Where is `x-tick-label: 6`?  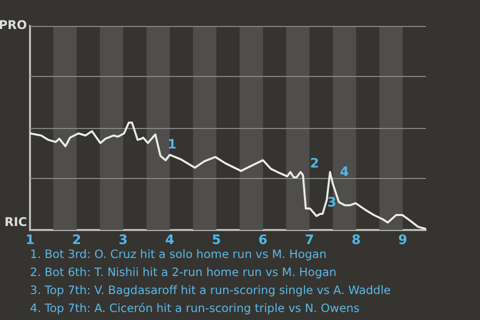
x-tick-label: 6 is located at coordinates (263, 240).